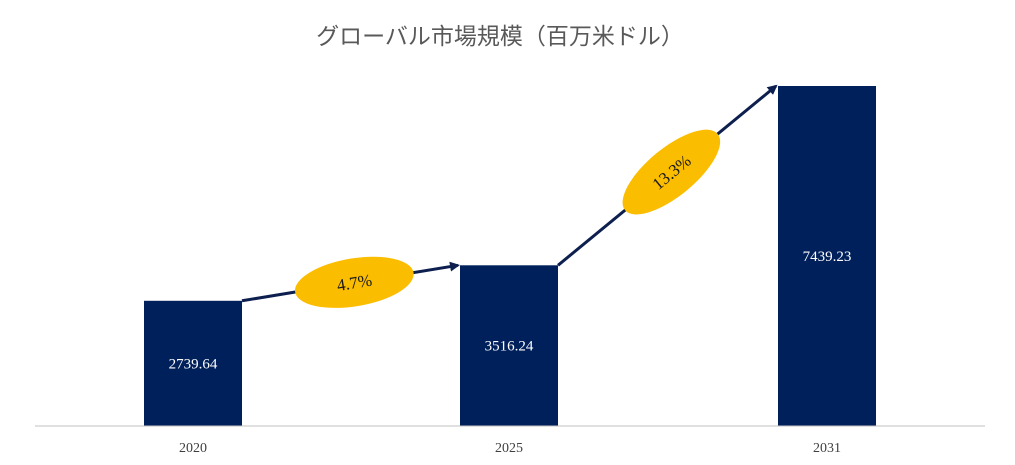 This screenshot has height=465, width=1015. I want to click on x-tick-label-2031: 2031, so click(827, 448).